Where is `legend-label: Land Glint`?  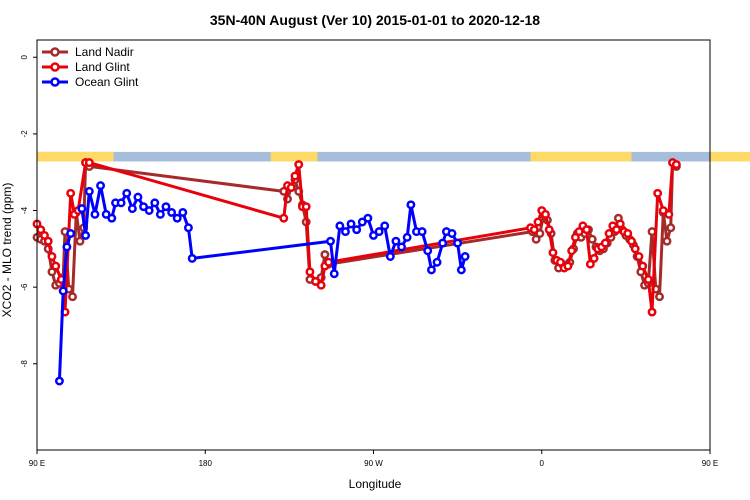
legend-label: Land Glint is located at coordinates (102, 67).